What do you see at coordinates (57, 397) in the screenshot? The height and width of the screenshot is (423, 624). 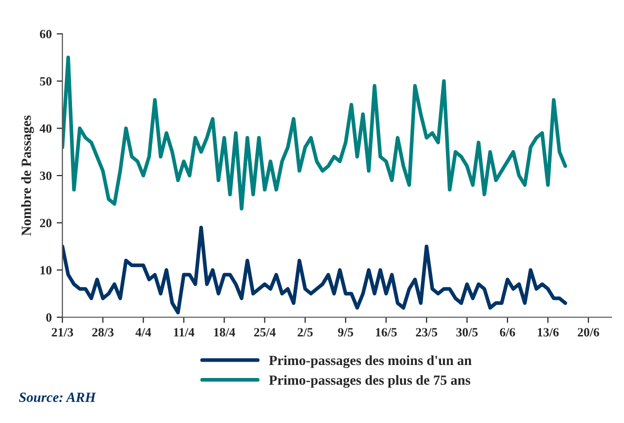 I see `source-note: Source: ARH` at bounding box center [57, 397].